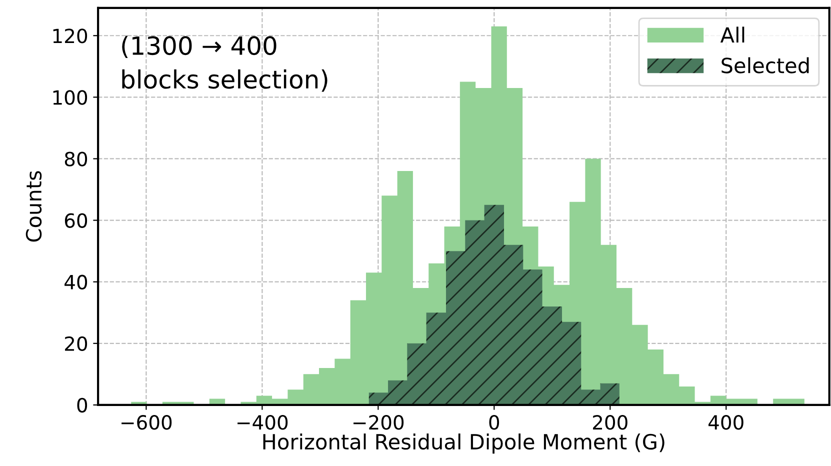 This screenshot has height=466, width=831. I want to click on y-tick-label: 80, so click(76, 159).